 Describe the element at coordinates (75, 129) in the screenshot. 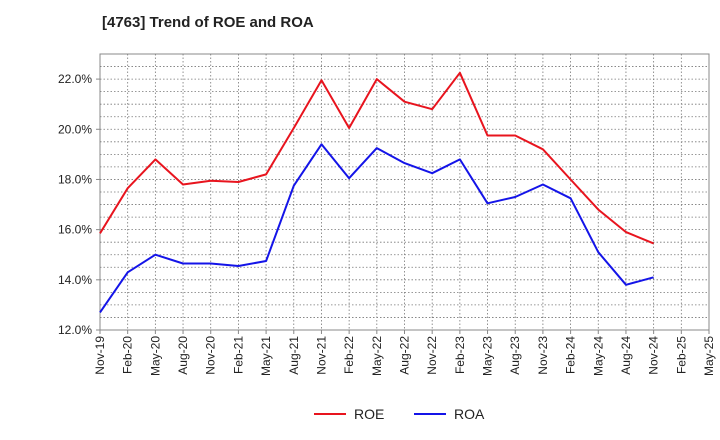

I see `y-tick-label: 20.0%` at that location.